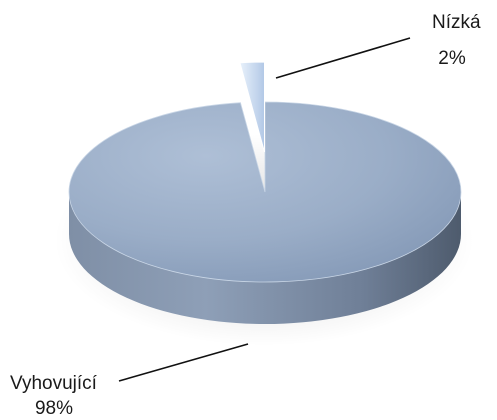  What do you see at coordinates (54, 408) in the screenshot?
I see `slice-value-vyhovujici: 98%` at bounding box center [54, 408].